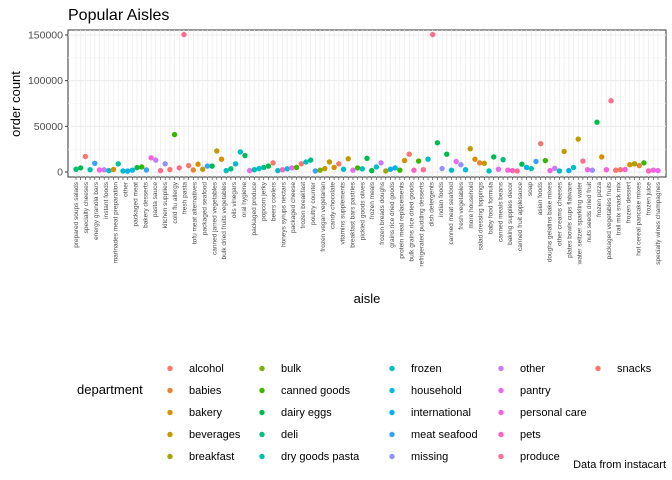 The height and width of the screenshot is (480, 672). Describe the element at coordinates (214, 218) in the screenshot. I see `x-tick-label: canned jarred vegetables` at that location.